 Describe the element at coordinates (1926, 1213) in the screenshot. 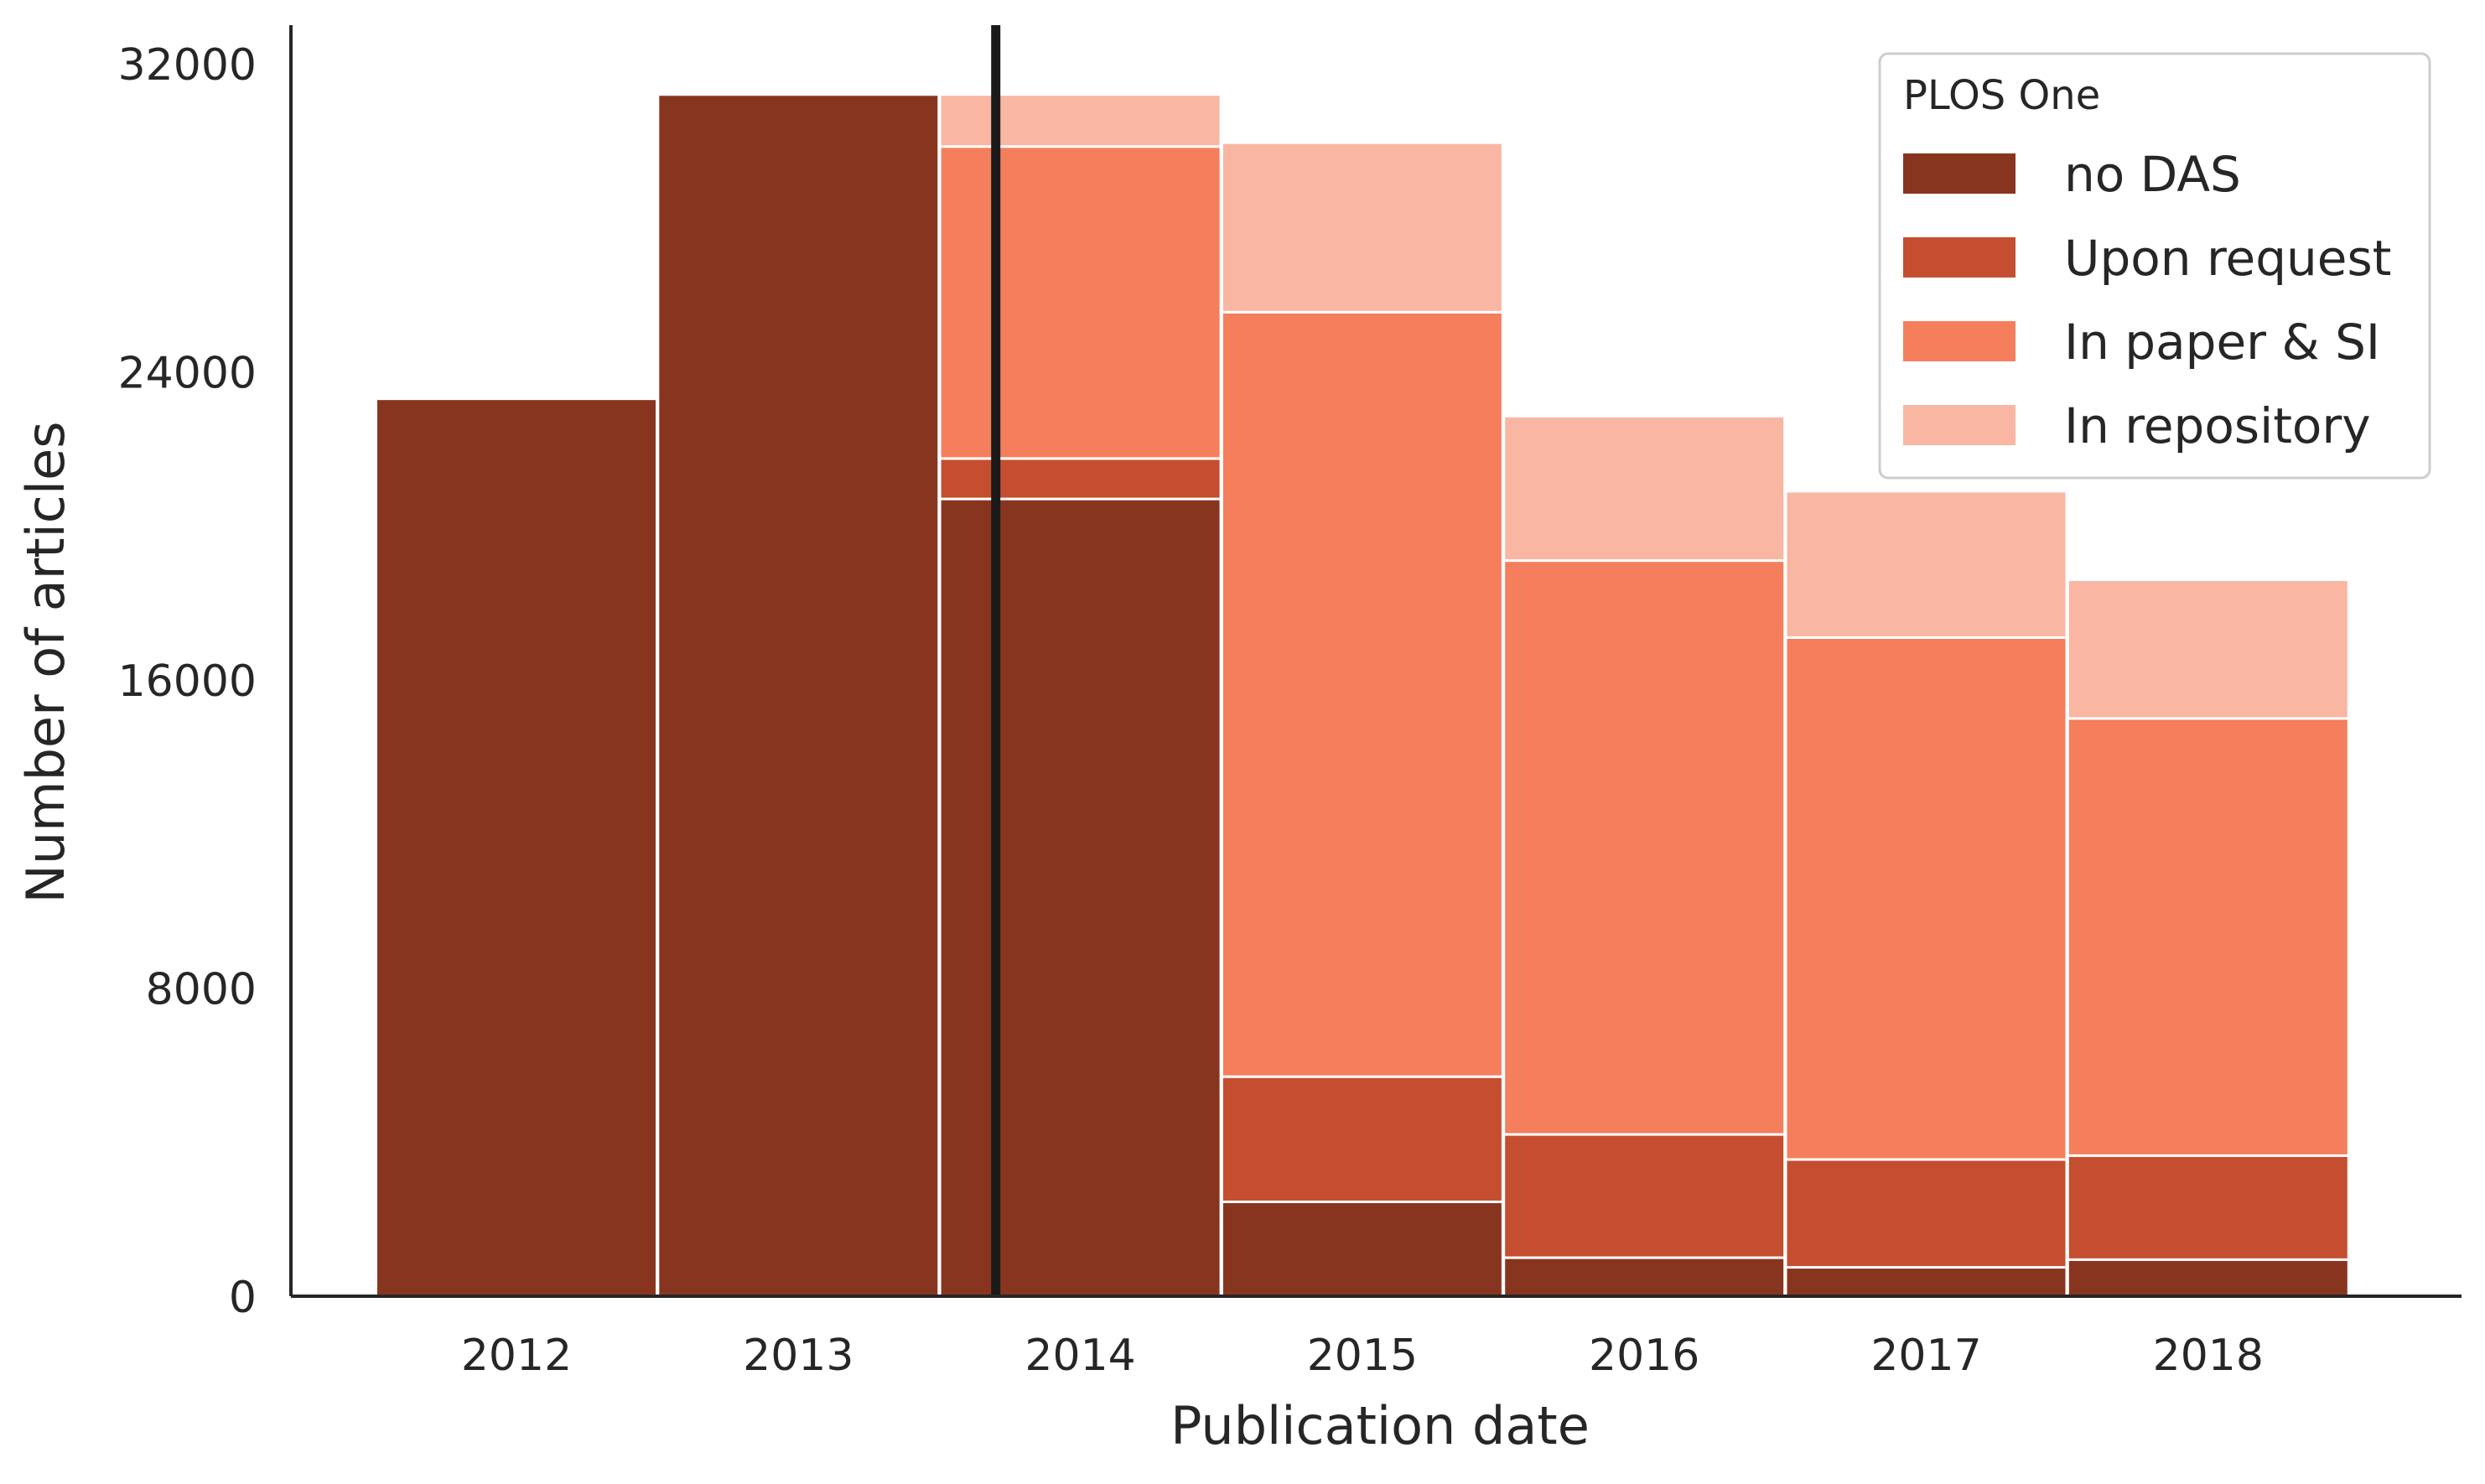

I see `bar-2017-upon-request` at that location.